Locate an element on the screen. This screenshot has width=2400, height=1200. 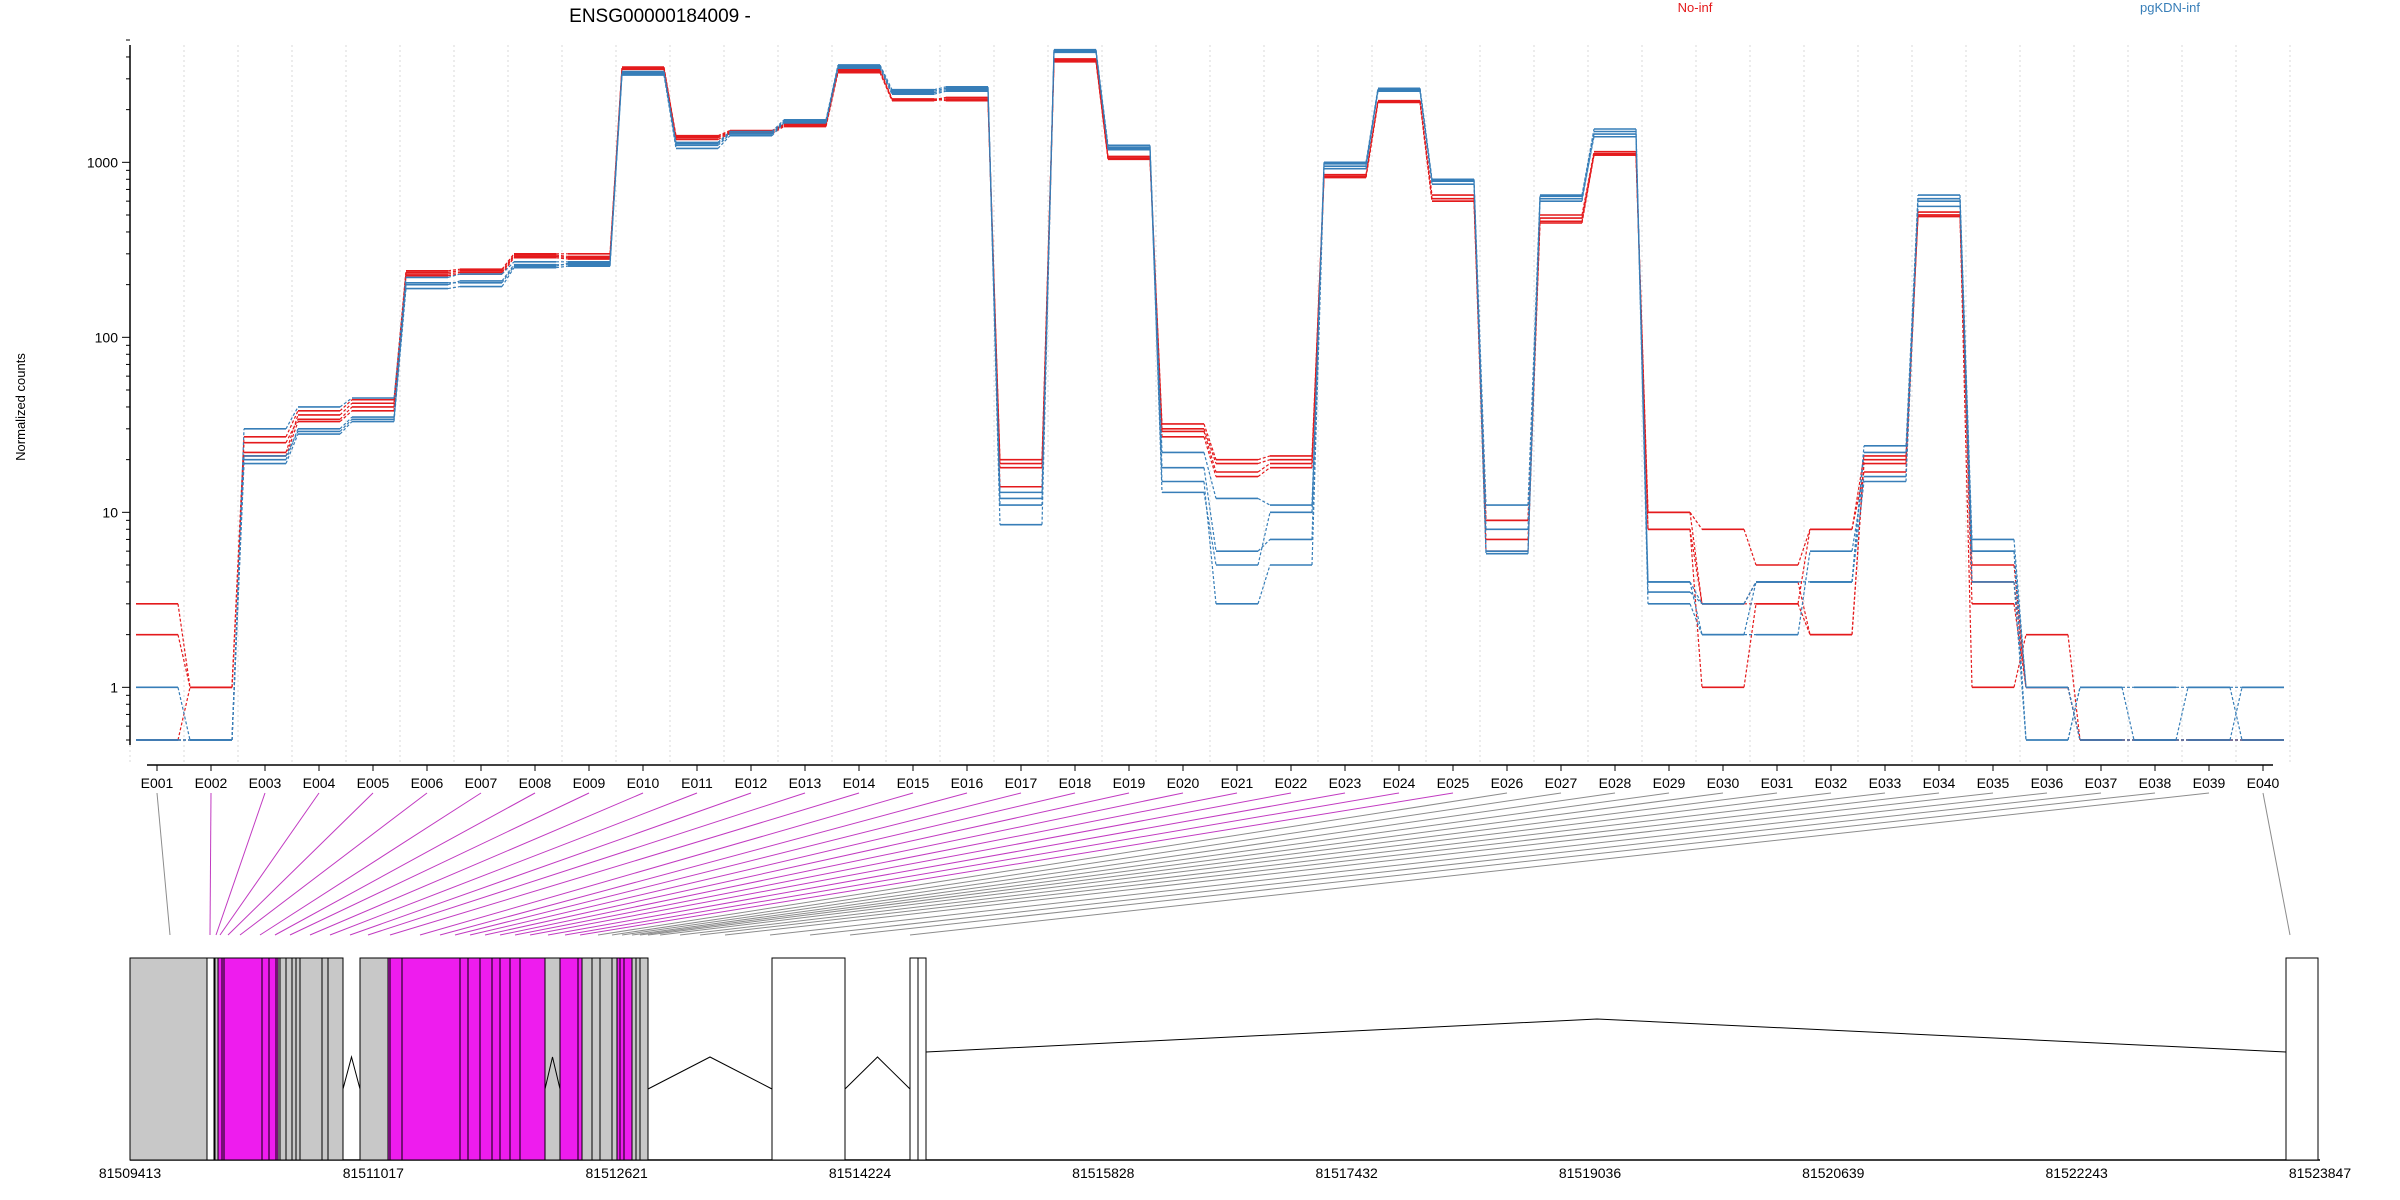
x-tick-label: E025 is located at coordinates (1453, 783).